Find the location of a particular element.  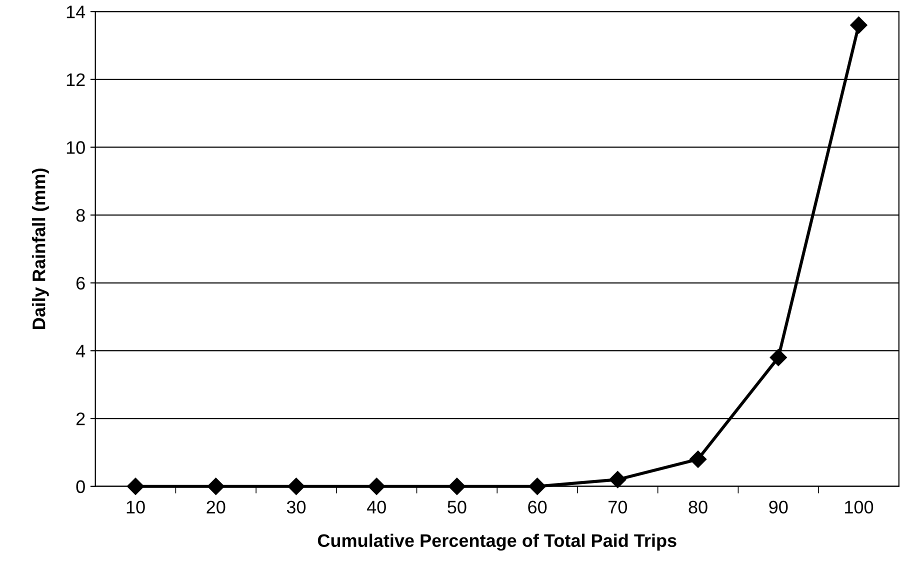

y-tick-label: 4 is located at coordinates (81, 351).